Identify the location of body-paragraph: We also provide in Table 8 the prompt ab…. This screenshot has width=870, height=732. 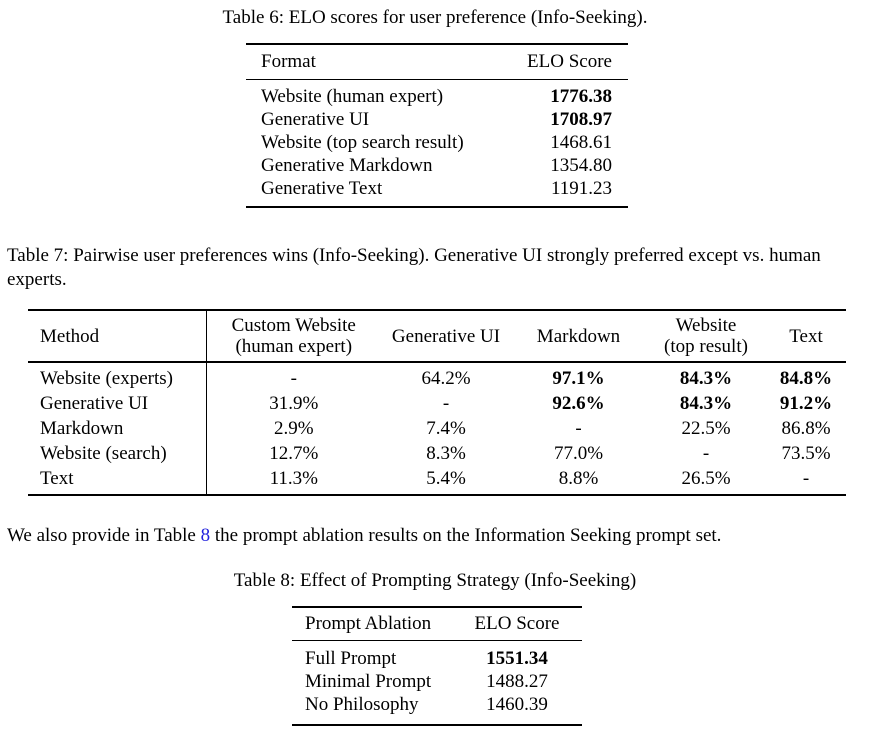
(437, 536).